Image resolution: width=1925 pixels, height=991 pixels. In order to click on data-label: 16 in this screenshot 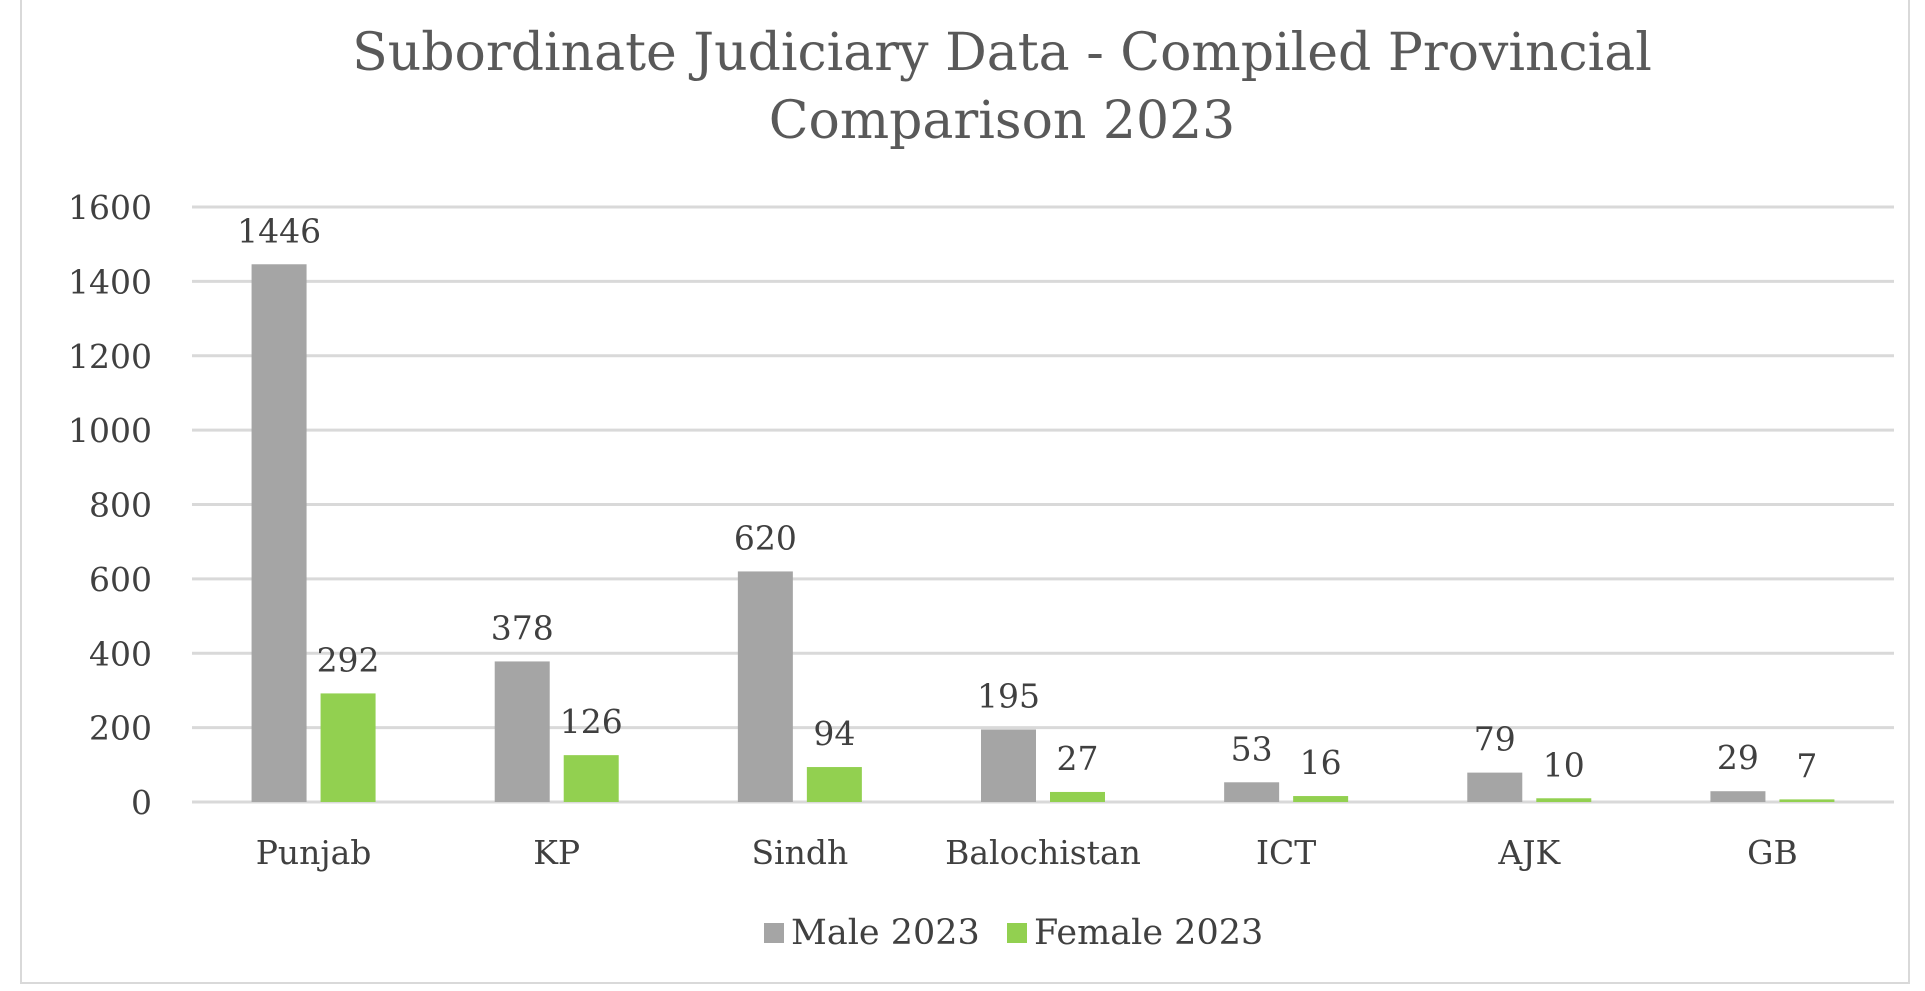, I will do `click(1321, 762)`.